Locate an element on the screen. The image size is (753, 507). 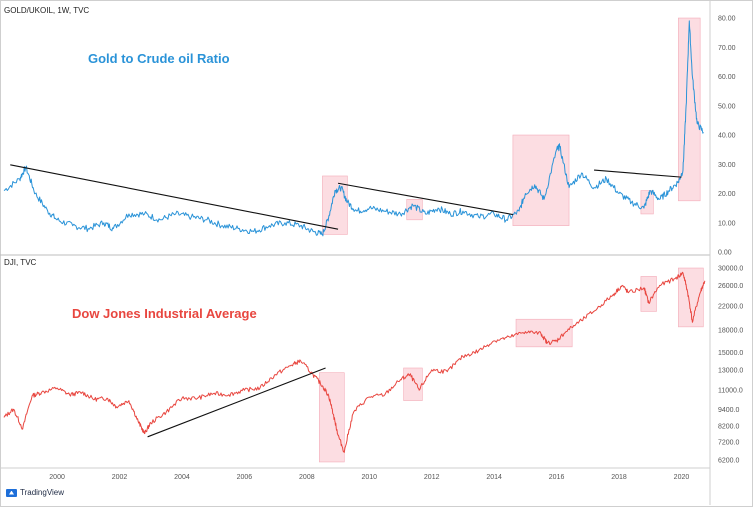
x-tick-2000: 2000 is located at coordinates (57, 477).